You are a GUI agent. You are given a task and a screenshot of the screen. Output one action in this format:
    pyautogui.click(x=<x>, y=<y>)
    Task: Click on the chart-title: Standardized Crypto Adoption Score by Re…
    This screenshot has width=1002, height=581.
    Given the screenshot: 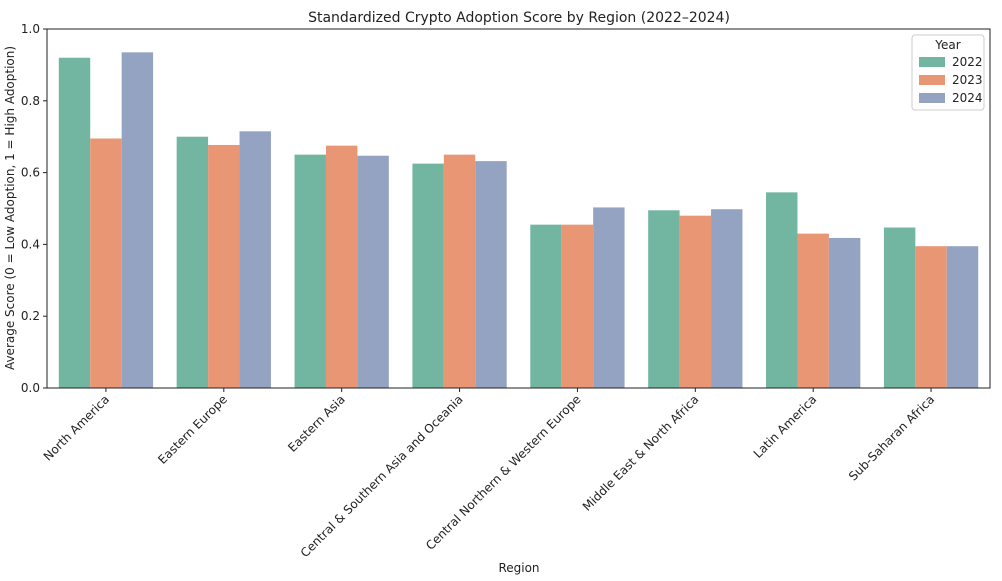 What is the action you would take?
    pyautogui.click(x=519, y=18)
    